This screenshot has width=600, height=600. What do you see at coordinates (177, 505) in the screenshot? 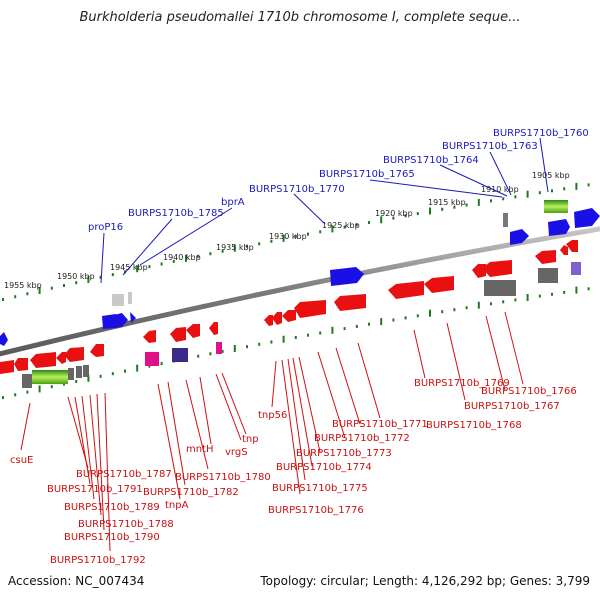
I see `gene-label: tnpA` at bounding box center [177, 505].